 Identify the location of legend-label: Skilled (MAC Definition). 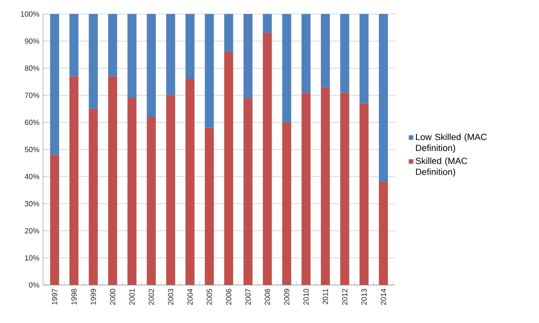
(442, 167).